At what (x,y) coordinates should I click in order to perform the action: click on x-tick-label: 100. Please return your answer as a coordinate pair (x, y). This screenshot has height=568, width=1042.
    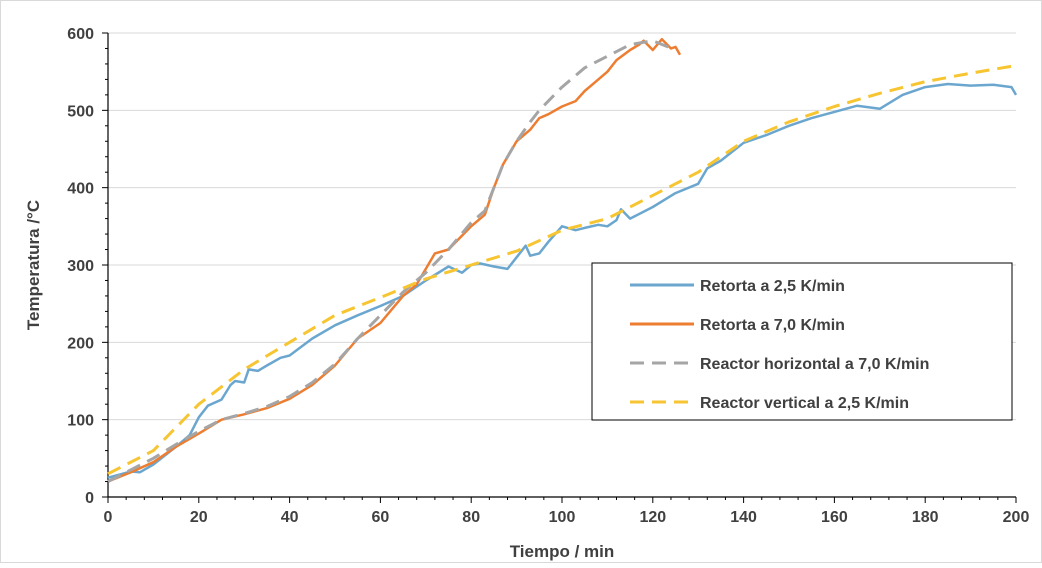
    Looking at the image, I should click on (562, 517).